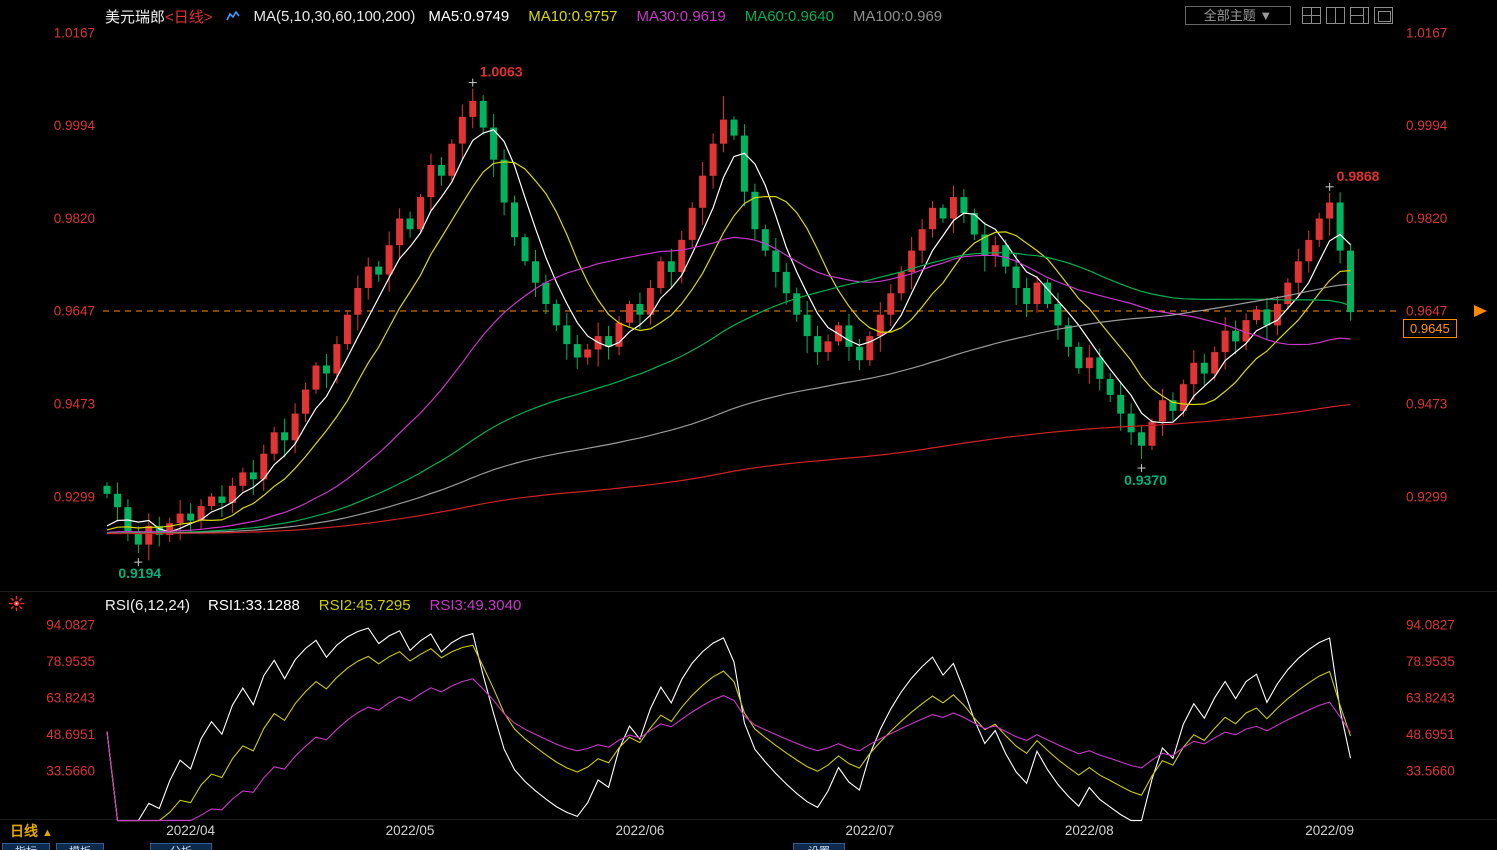 The image size is (1497, 850). What do you see at coordinates (334, 16) in the screenshot?
I see `ma-group-label: MA(5,10,30,60,100,200)` at bounding box center [334, 16].